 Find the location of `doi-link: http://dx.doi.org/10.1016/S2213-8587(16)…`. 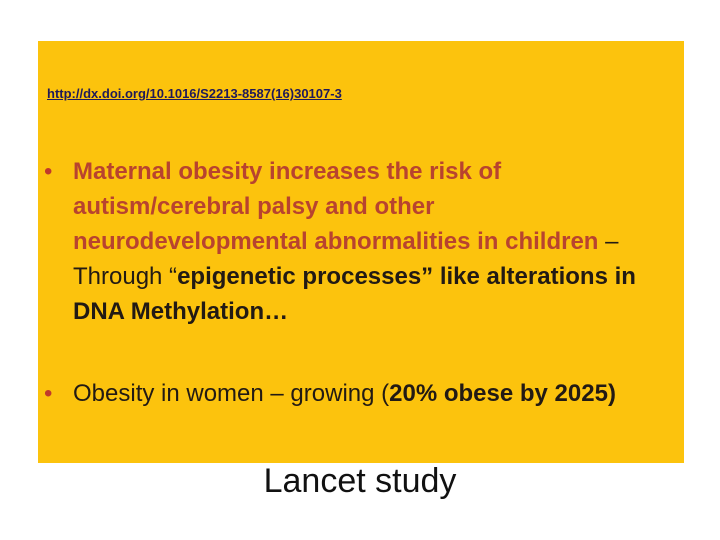

doi-link: http://dx.doi.org/10.1016/S2213-8587(16)… is located at coordinates (194, 93).